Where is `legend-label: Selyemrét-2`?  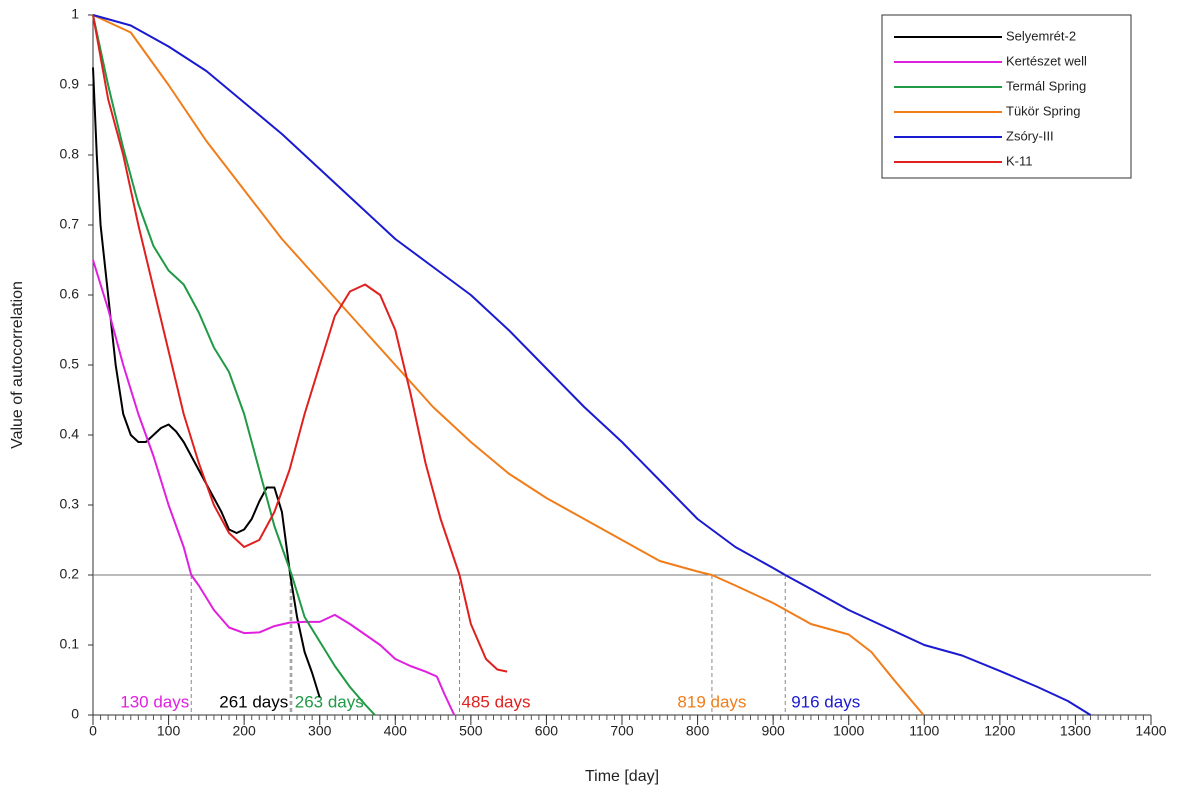
legend-label: Selyemrét-2 is located at coordinates (1041, 35).